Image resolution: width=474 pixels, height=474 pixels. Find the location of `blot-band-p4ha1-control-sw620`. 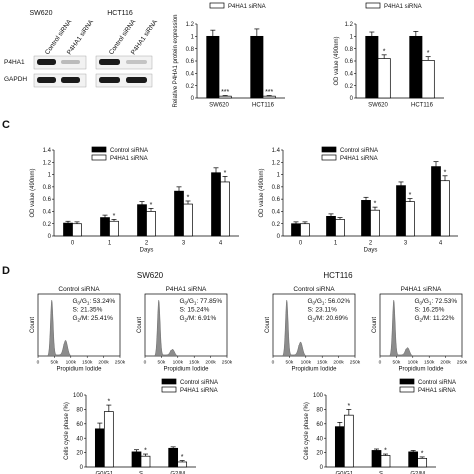

blot-band-p4ha1-control-sw620 is located at coordinates (46, 62).